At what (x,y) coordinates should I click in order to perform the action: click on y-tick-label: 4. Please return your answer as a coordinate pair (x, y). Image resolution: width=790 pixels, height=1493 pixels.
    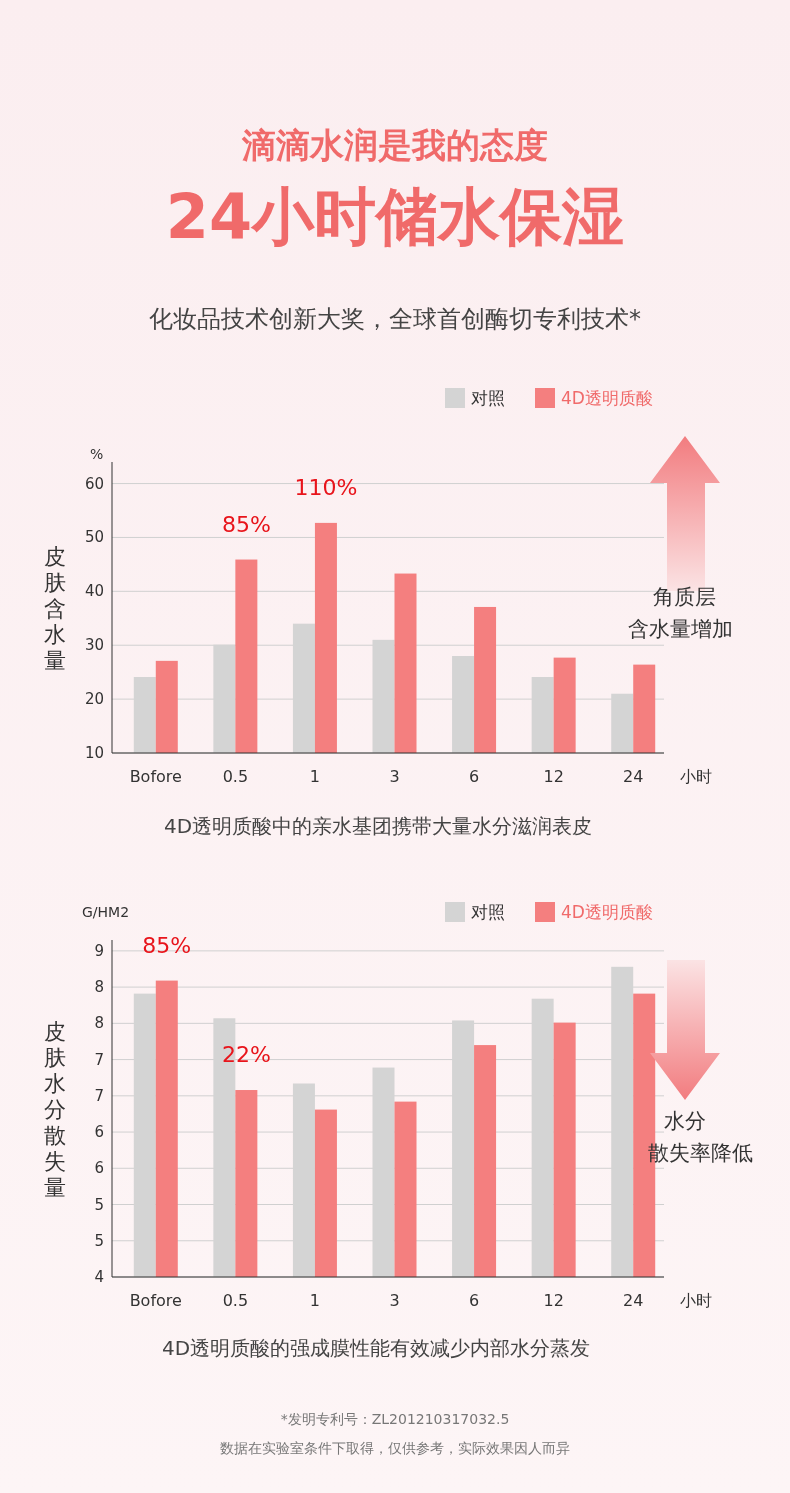
    Looking at the image, I should click on (99, 1277).